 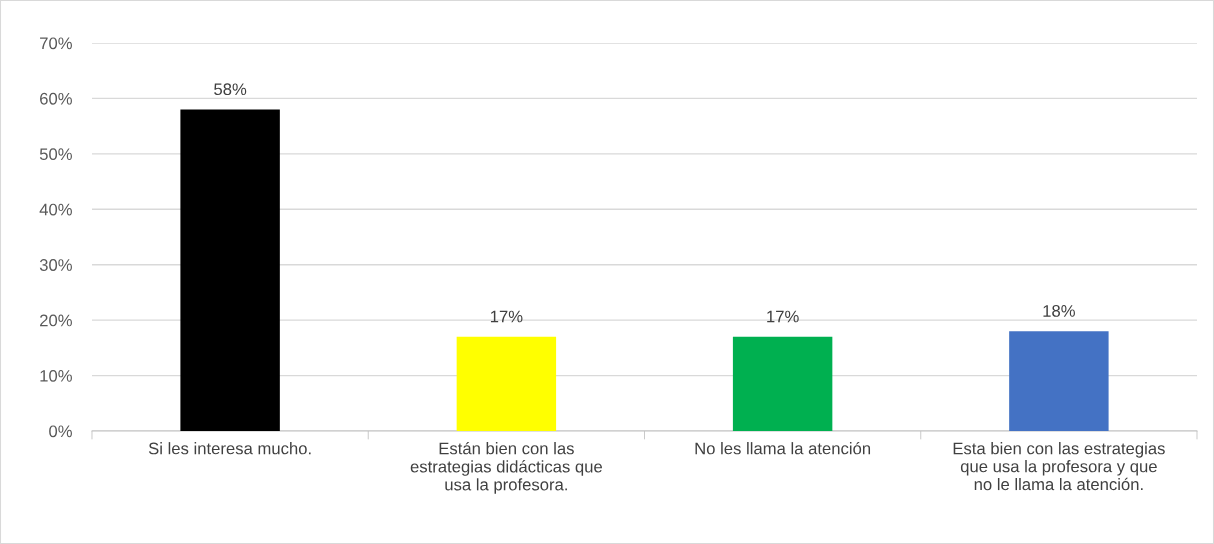 What do you see at coordinates (56, 320) in the screenshot?
I see `y-tick-label: 20%` at bounding box center [56, 320].